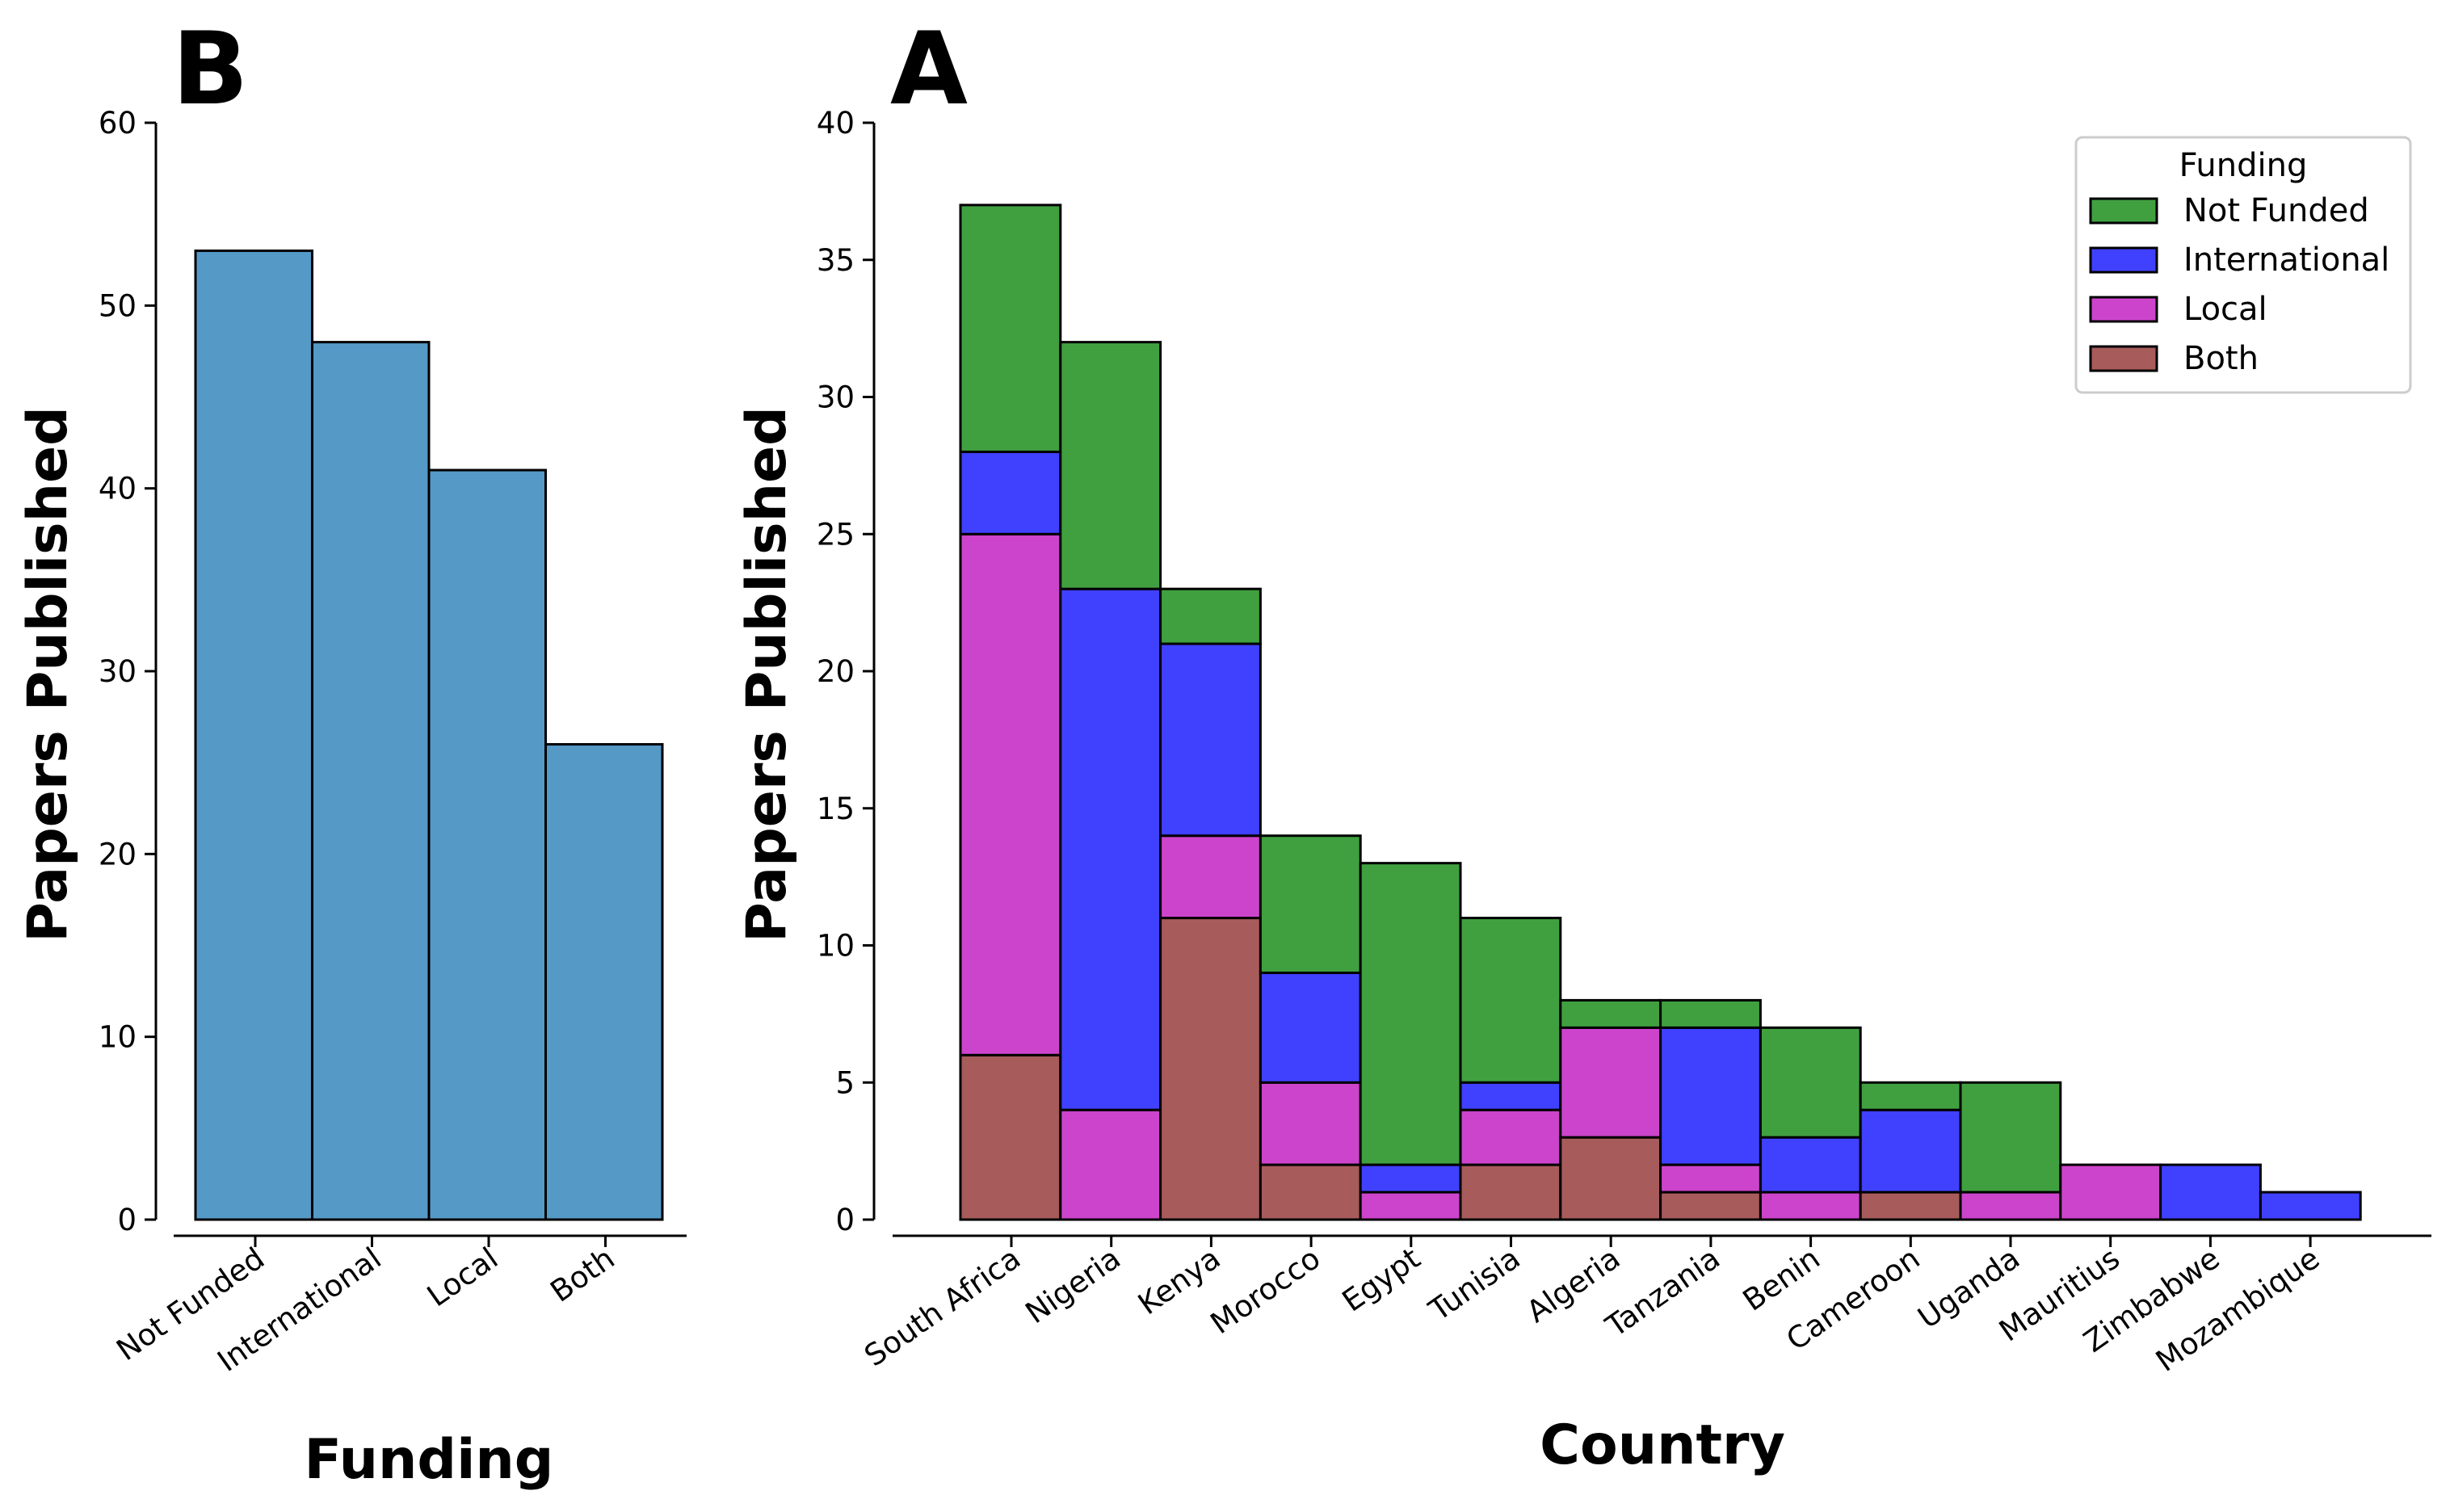 This screenshot has height=1512, width=2450. Describe the element at coordinates (48, 674) in the screenshot. I see `panel-b-y-axis-title: Papers Published` at that location.